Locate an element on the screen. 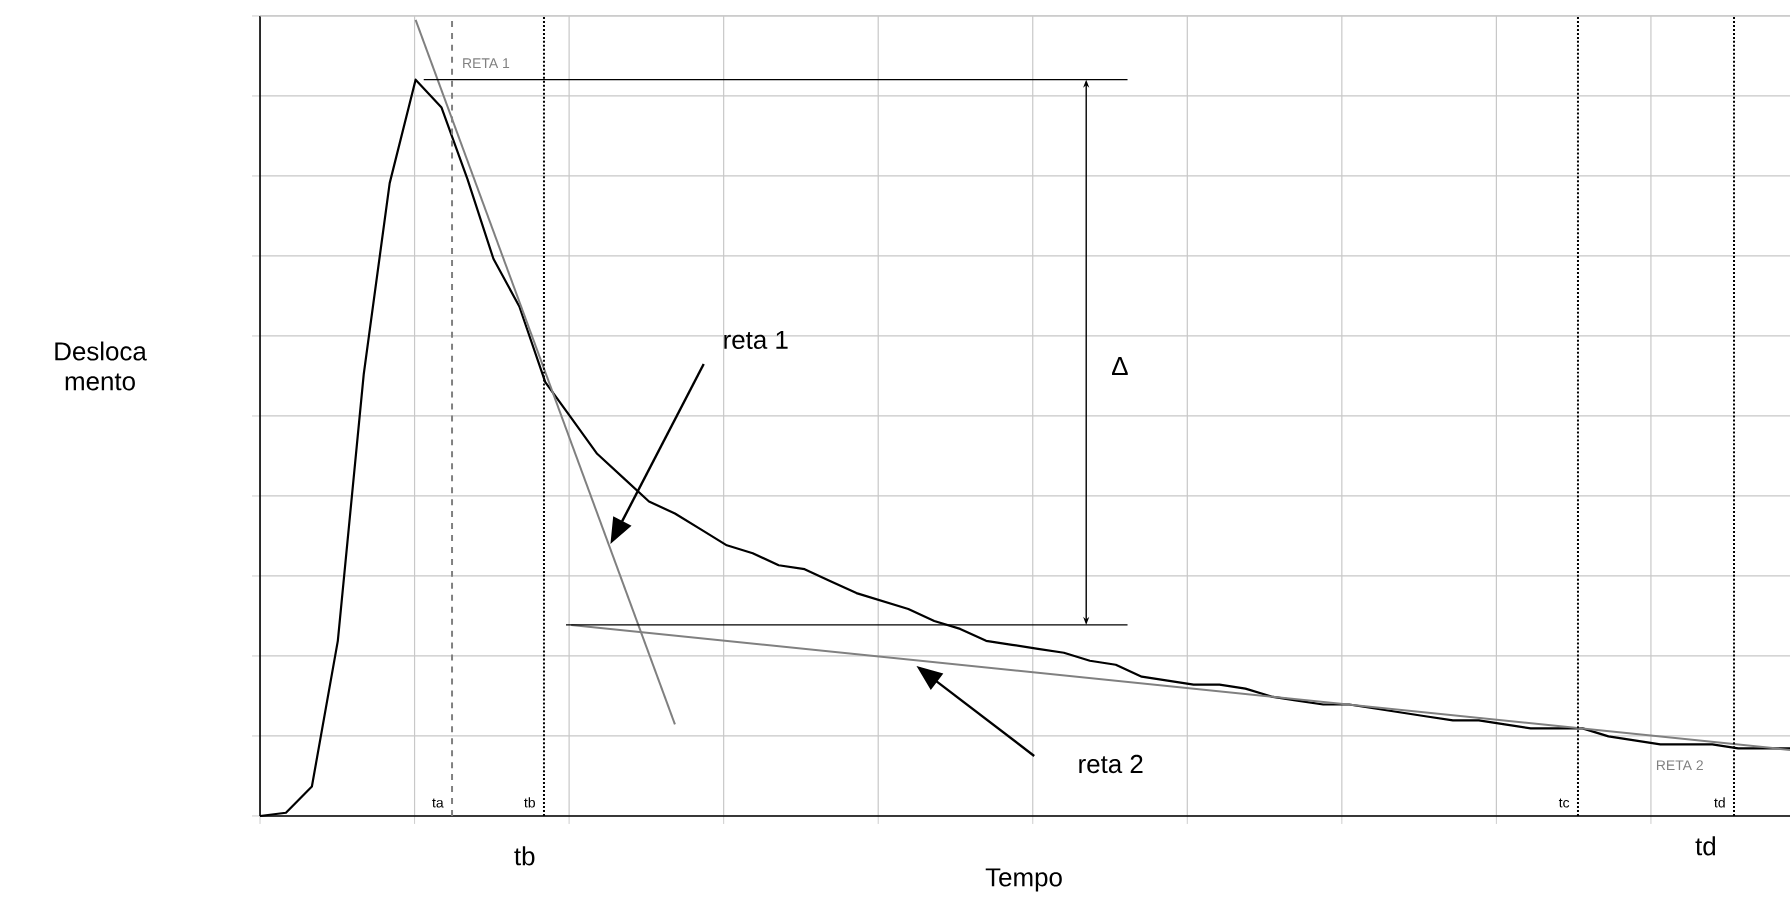 The height and width of the screenshot is (910, 1790). text: td is located at coordinates (1705, 846).